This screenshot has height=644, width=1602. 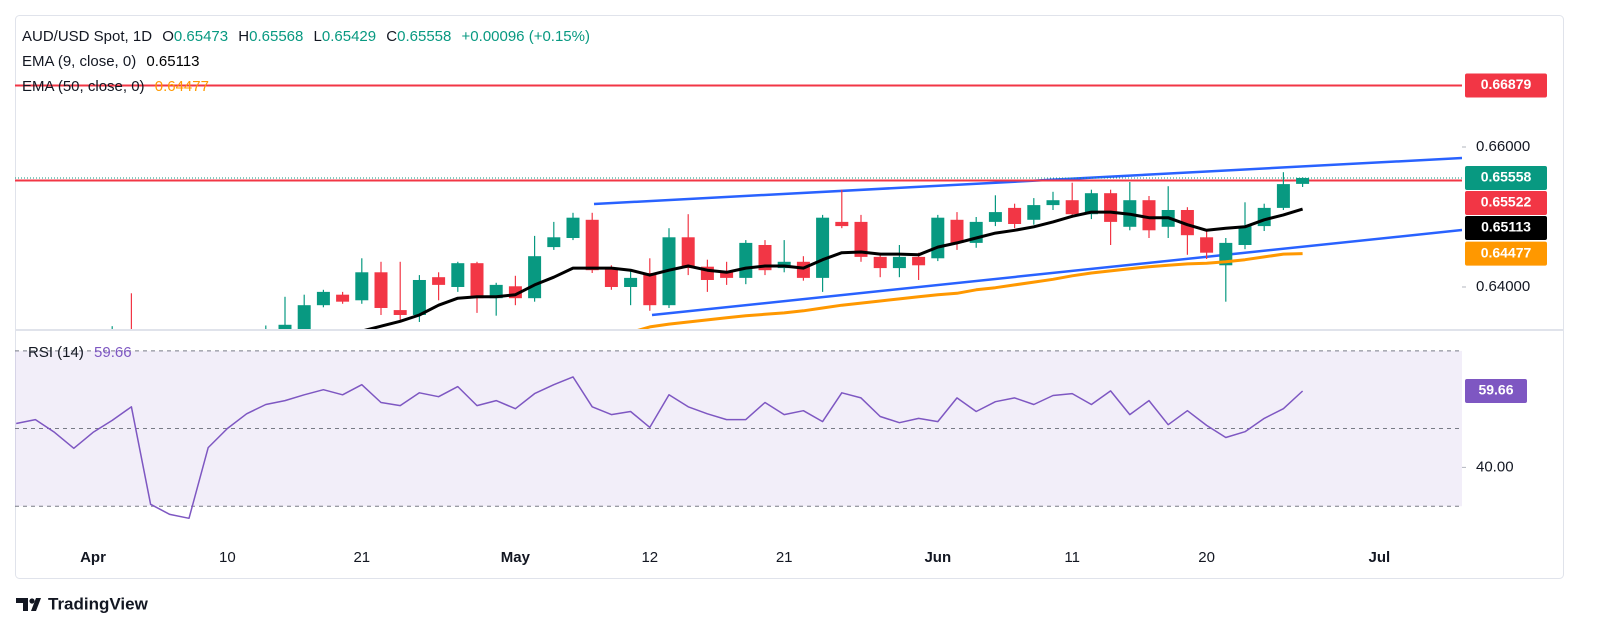 What do you see at coordinates (1072, 557) in the screenshot?
I see `x-tick-label: 11` at bounding box center [1072, 557].